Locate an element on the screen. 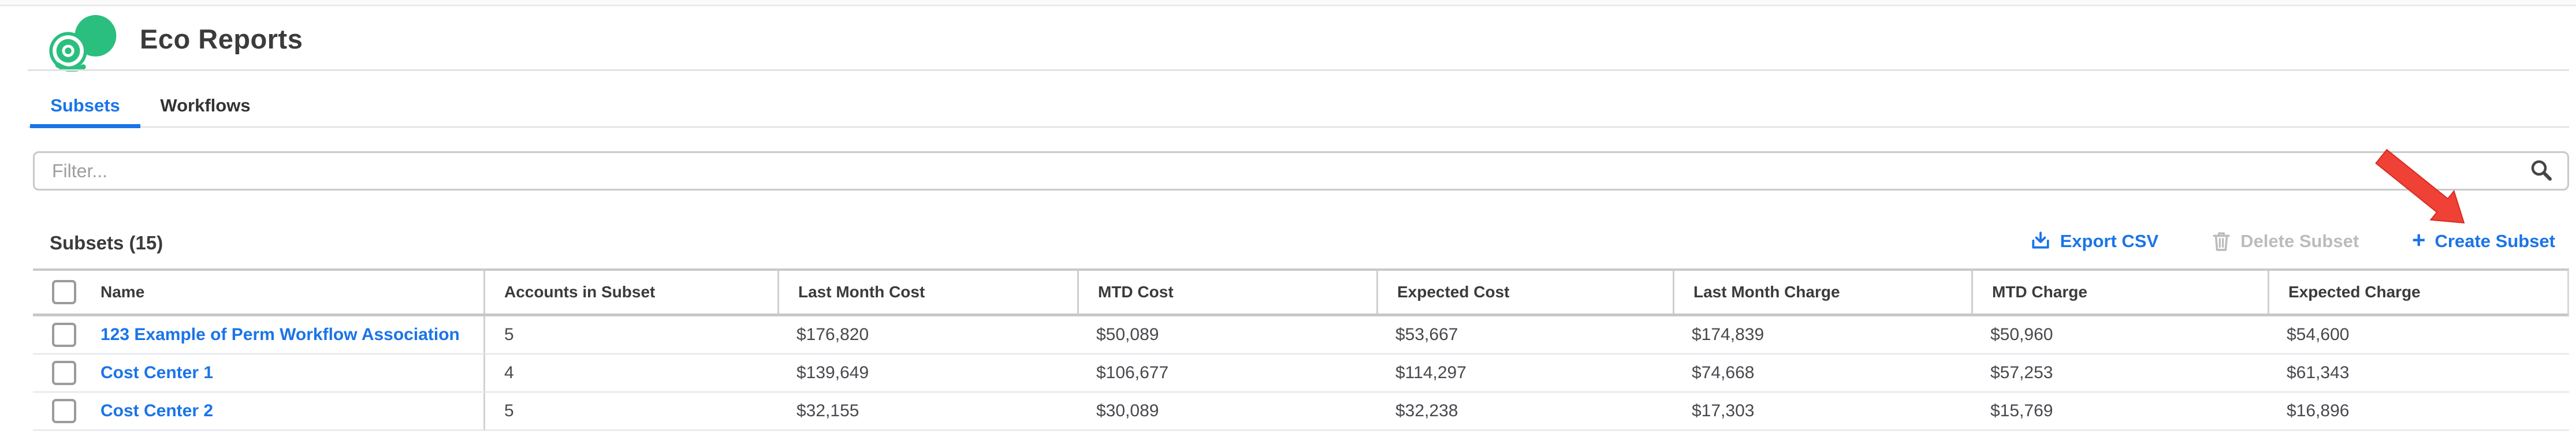 The width and height of the screenshot is (2576, 448). create-subset-button: + Create Subset is located at coordinates (2484, 240).